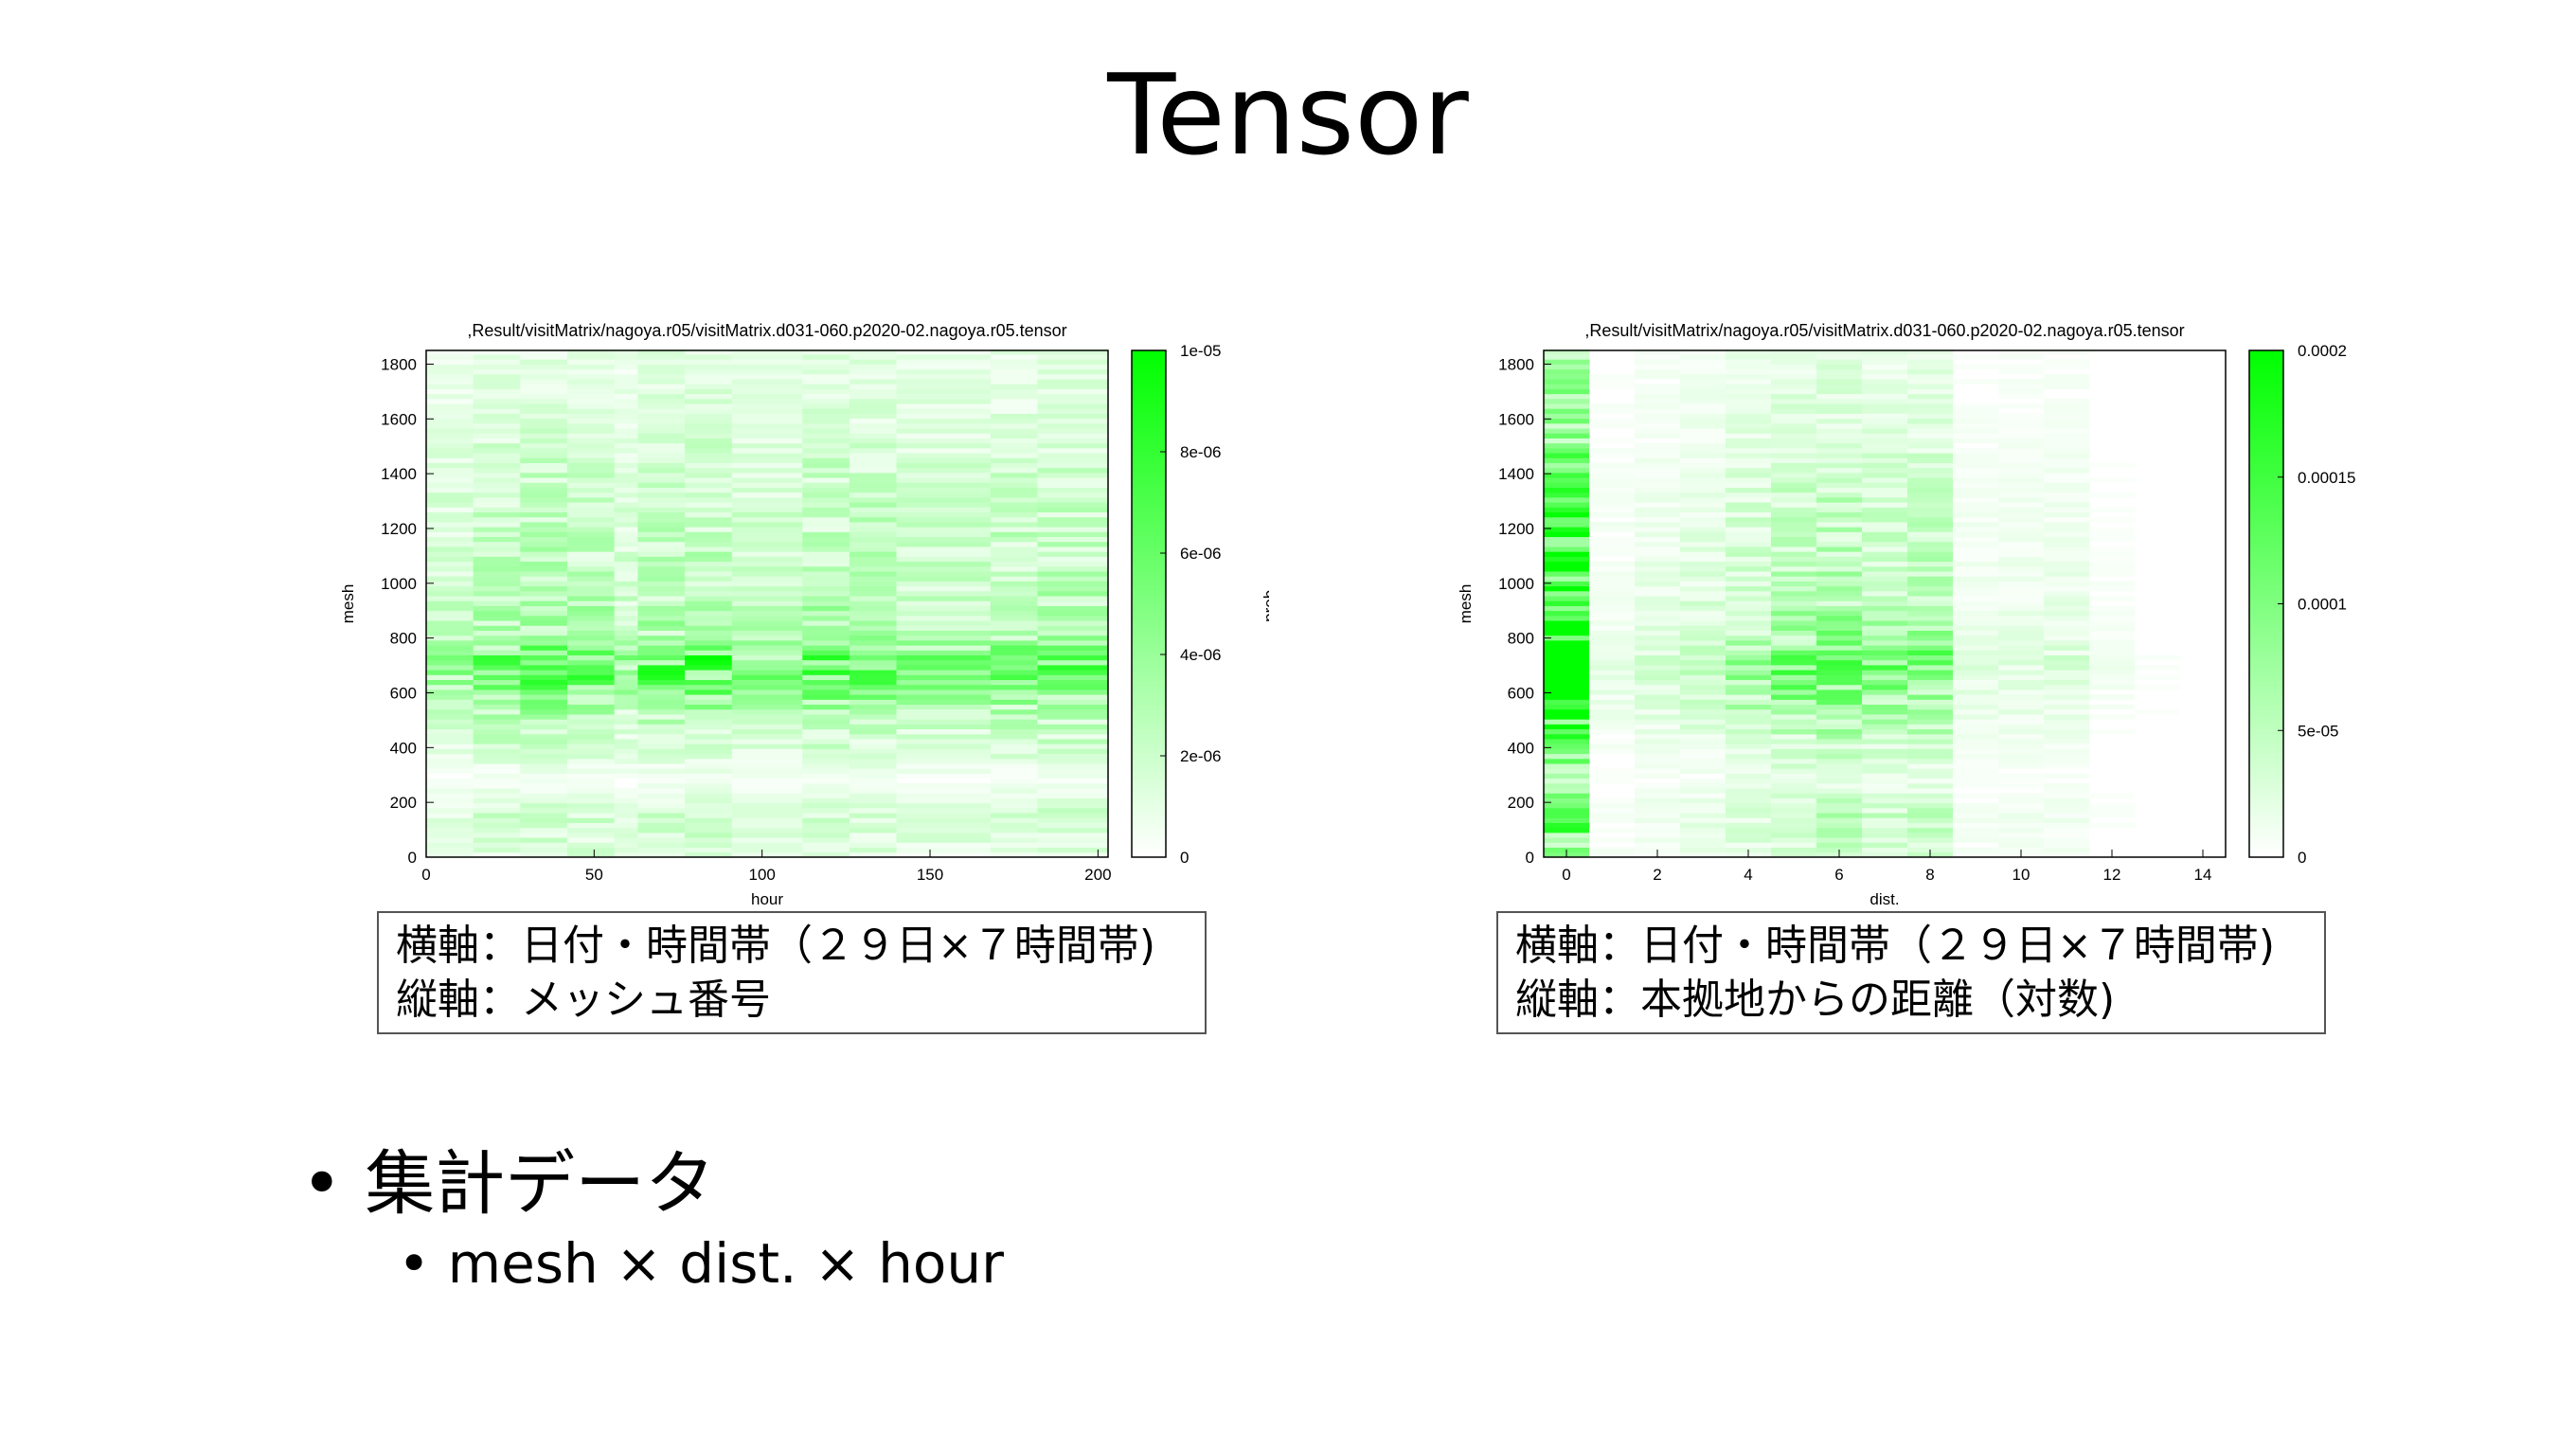  I want to click on y-tick-label: 1600, so click(1516, 419).